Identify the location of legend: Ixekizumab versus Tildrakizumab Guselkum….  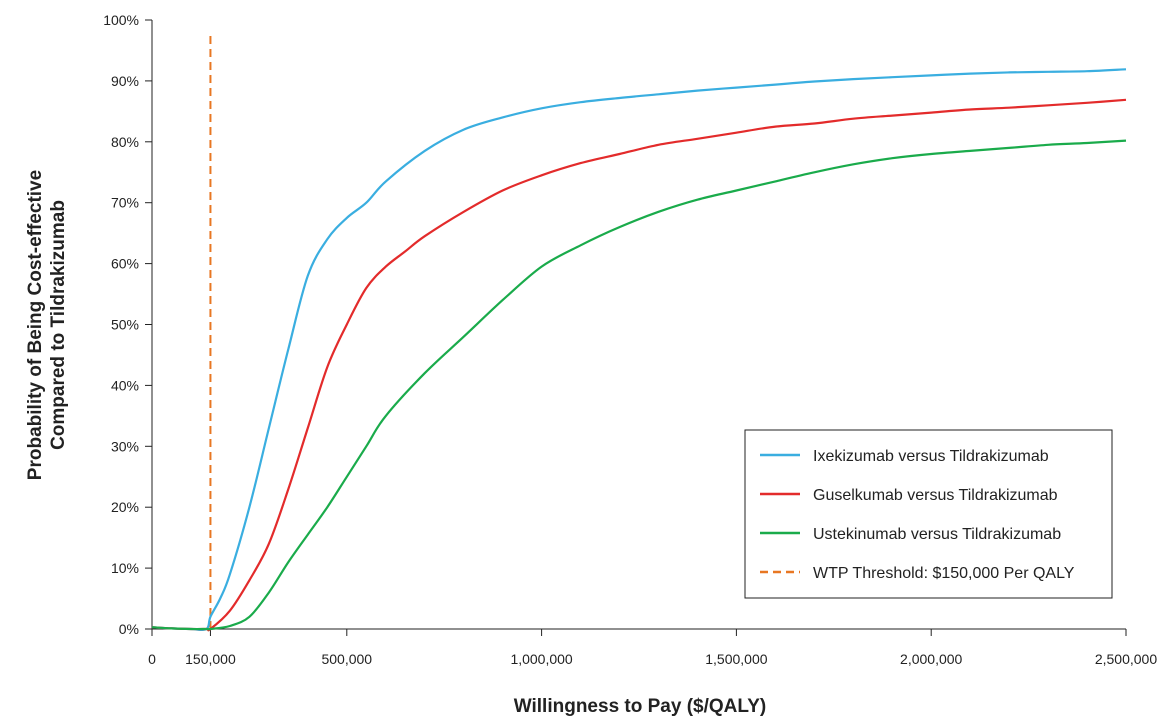
(928, 514).